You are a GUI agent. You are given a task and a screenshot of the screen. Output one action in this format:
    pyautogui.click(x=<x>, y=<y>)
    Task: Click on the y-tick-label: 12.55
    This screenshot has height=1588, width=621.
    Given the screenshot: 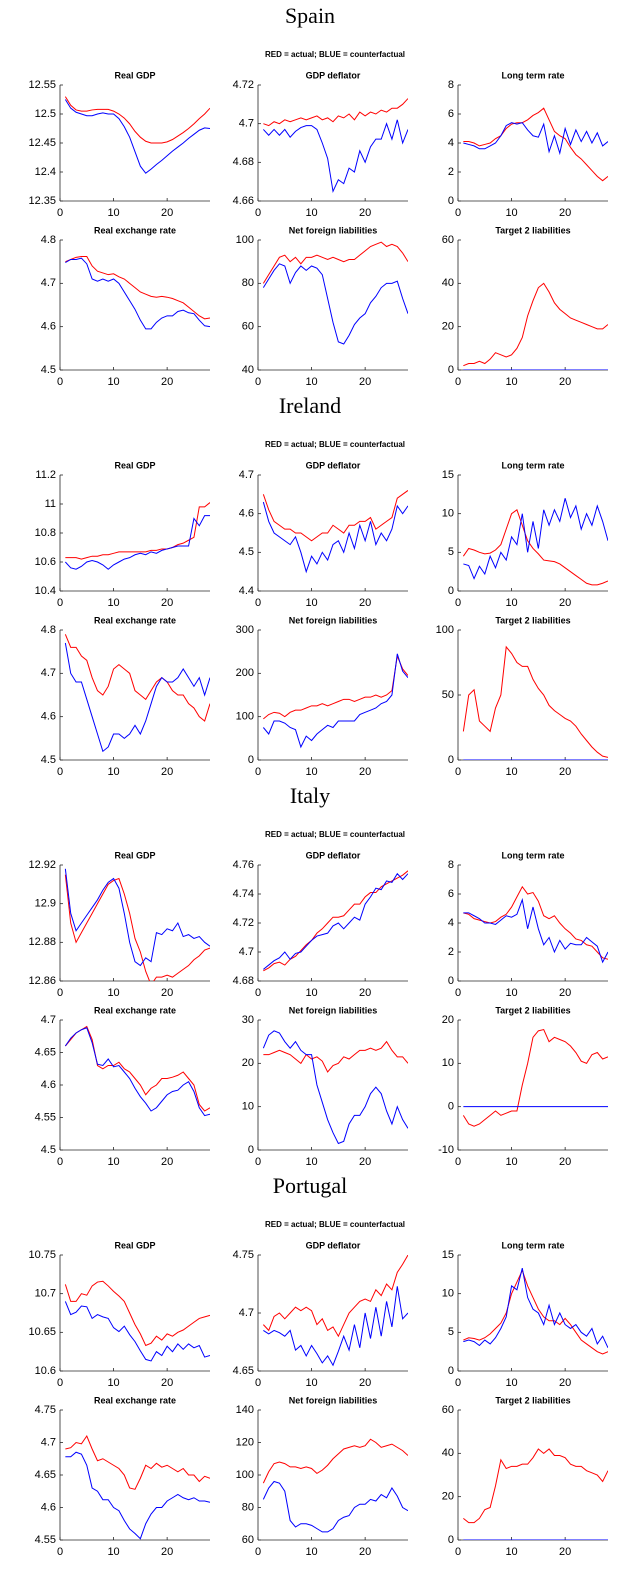 What is the action you would take?
    pyautogui.click(x=42, y=85)
    